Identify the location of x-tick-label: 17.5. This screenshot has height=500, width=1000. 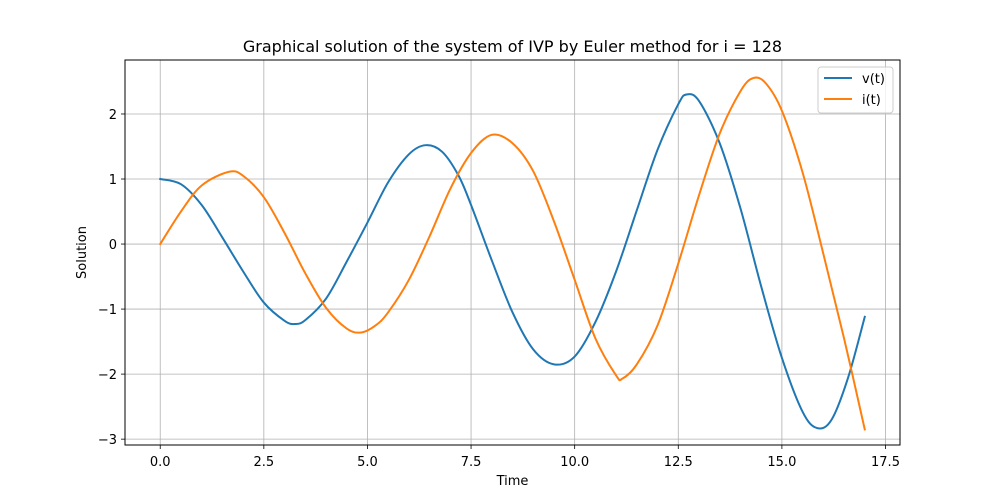
(885, 462).